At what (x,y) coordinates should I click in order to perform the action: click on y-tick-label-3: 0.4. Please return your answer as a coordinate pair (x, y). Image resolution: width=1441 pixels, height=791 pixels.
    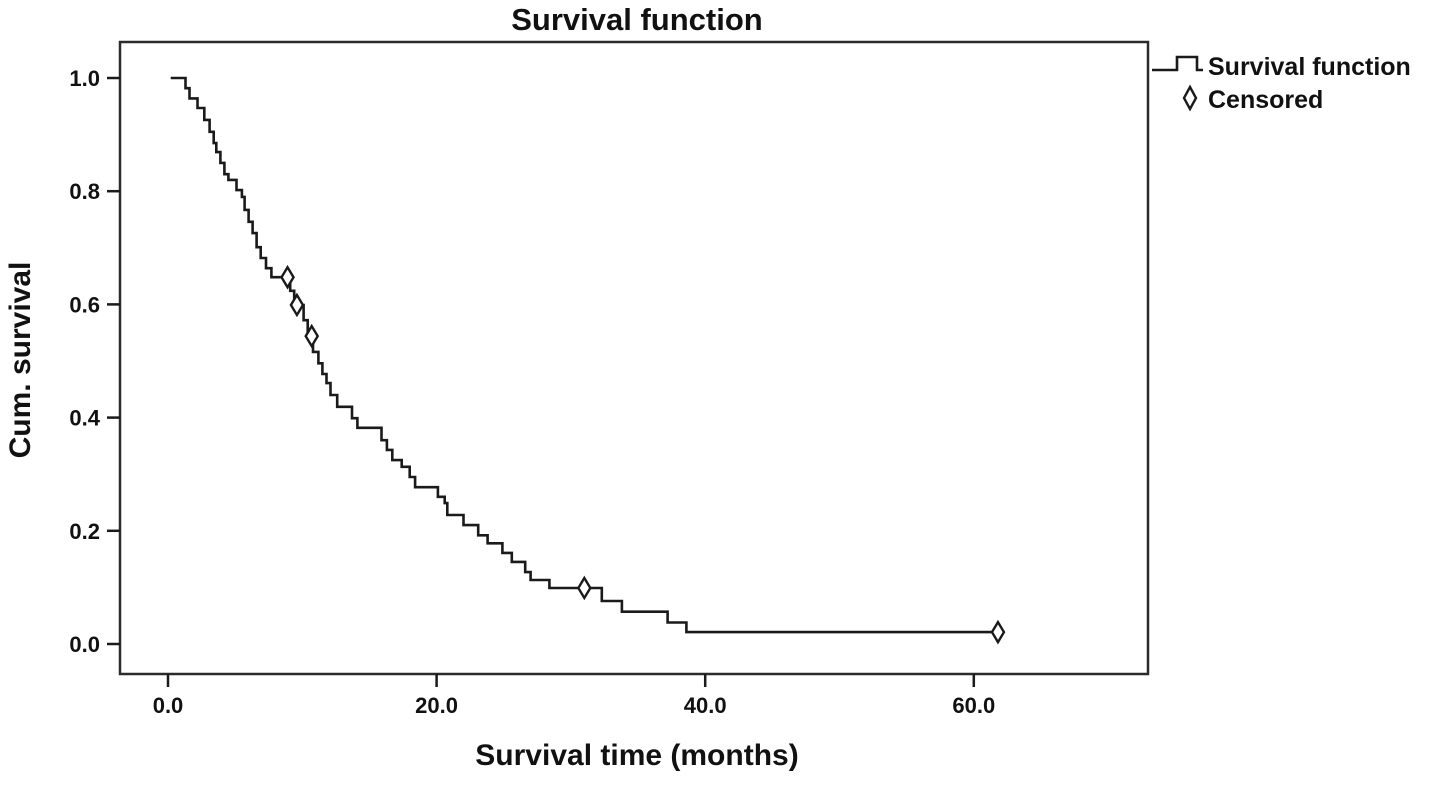
    Looking at the image, I should click on (84, 418).